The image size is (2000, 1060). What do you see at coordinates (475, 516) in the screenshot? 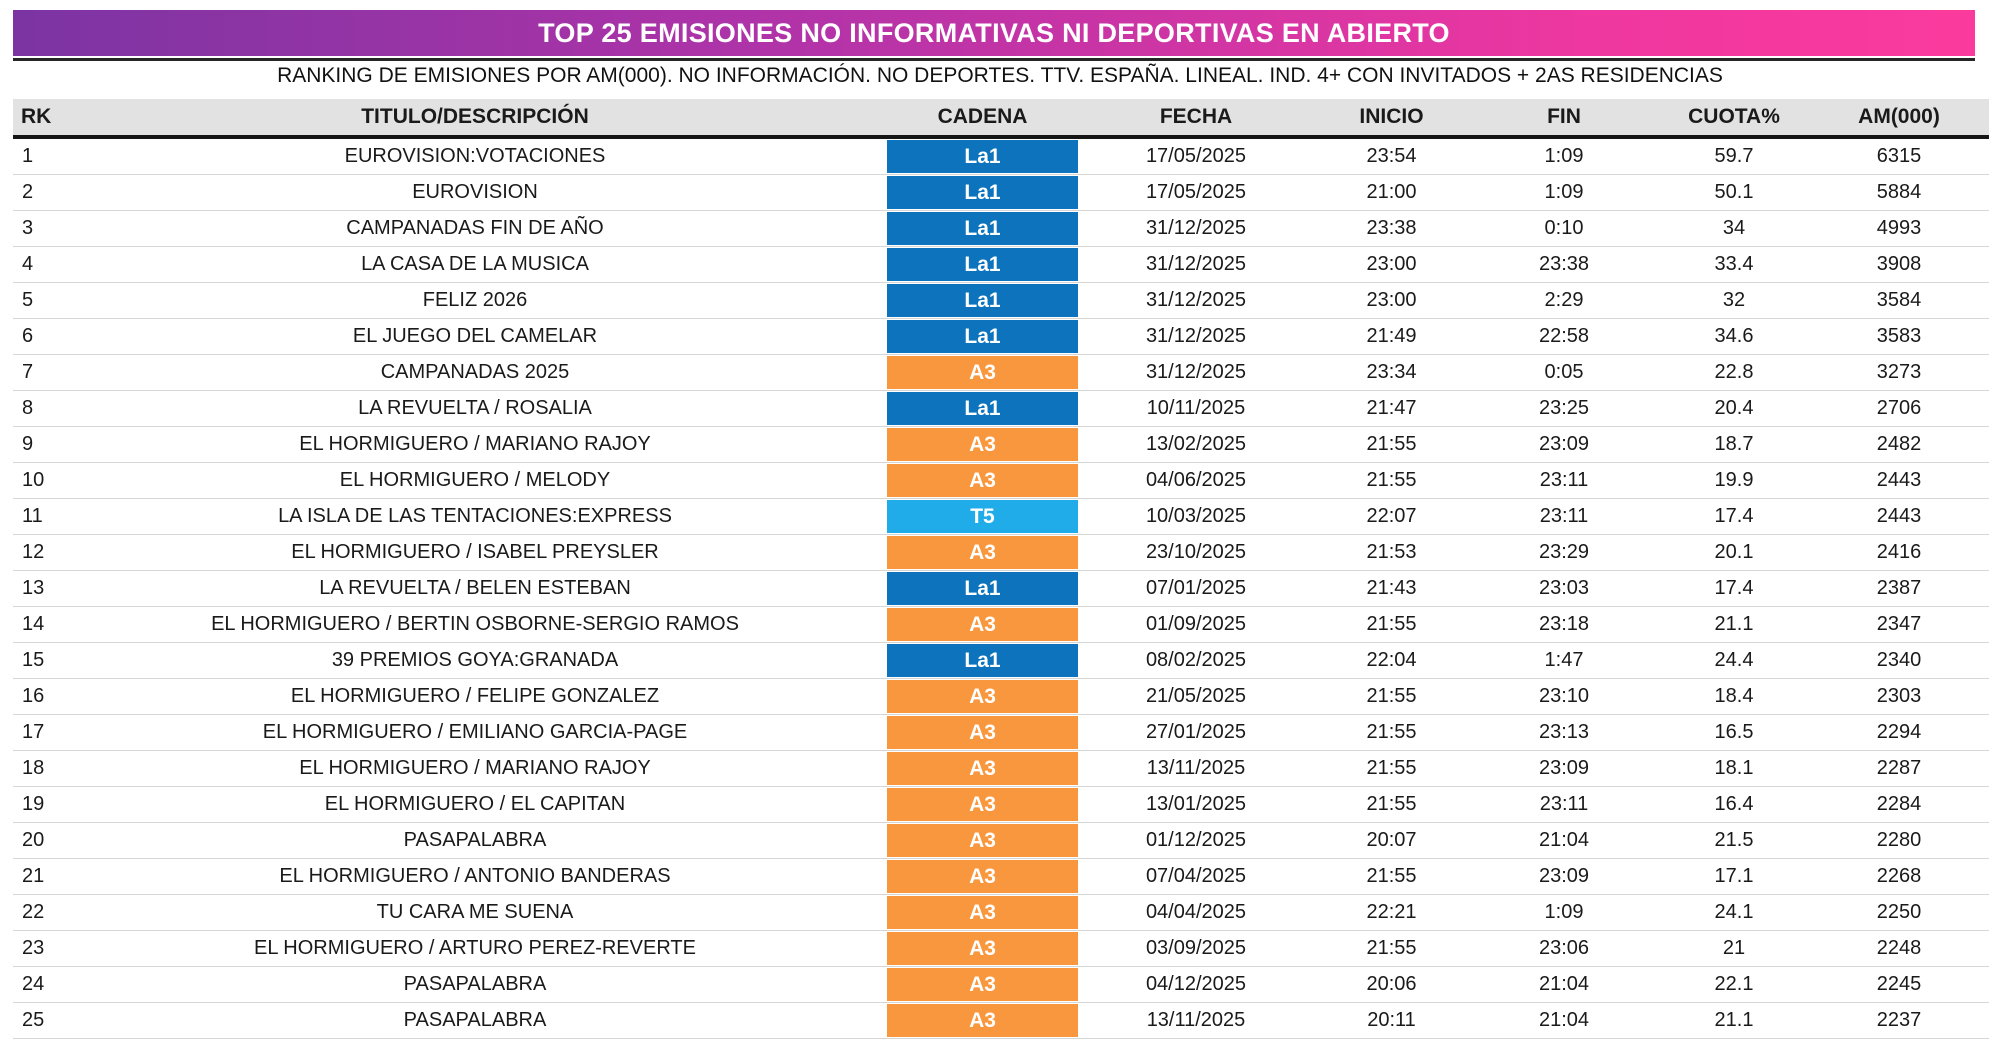
I see `cell-titulo: LA ISLA DE LAS TENTACIONES:EXPRESS` at bounding box center [475, 516].